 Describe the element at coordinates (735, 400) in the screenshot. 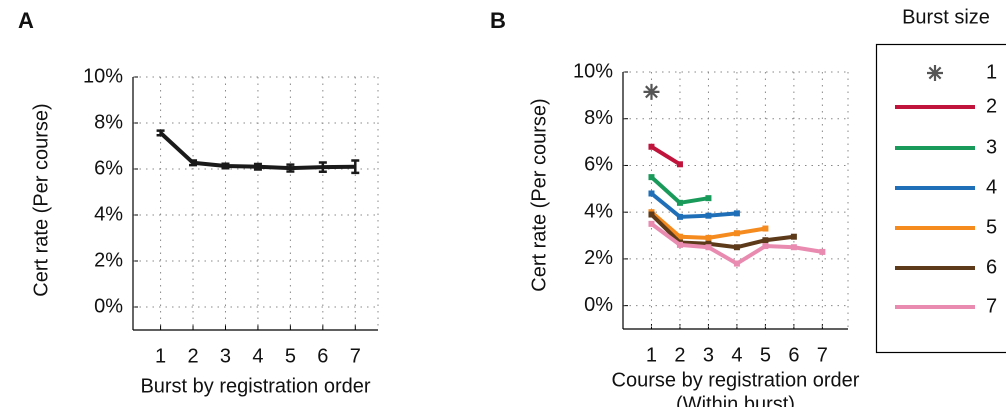

I see `x-axis-label: (Within burst)` at that location.